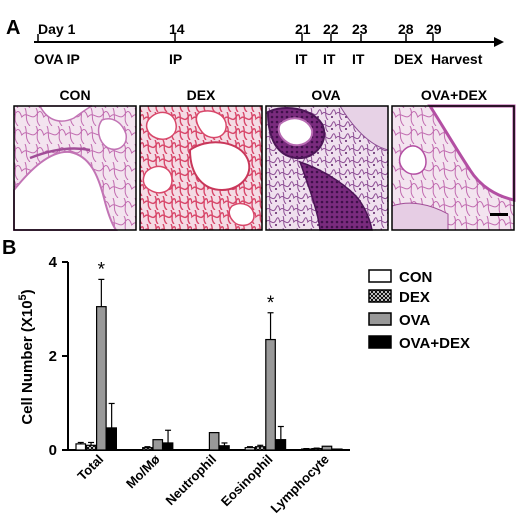 The width and height of the screenshot is (520, 531). Describe the element at coordinates (453, 167) in the screenshot. I see `micrograph-ovadex` at that location.